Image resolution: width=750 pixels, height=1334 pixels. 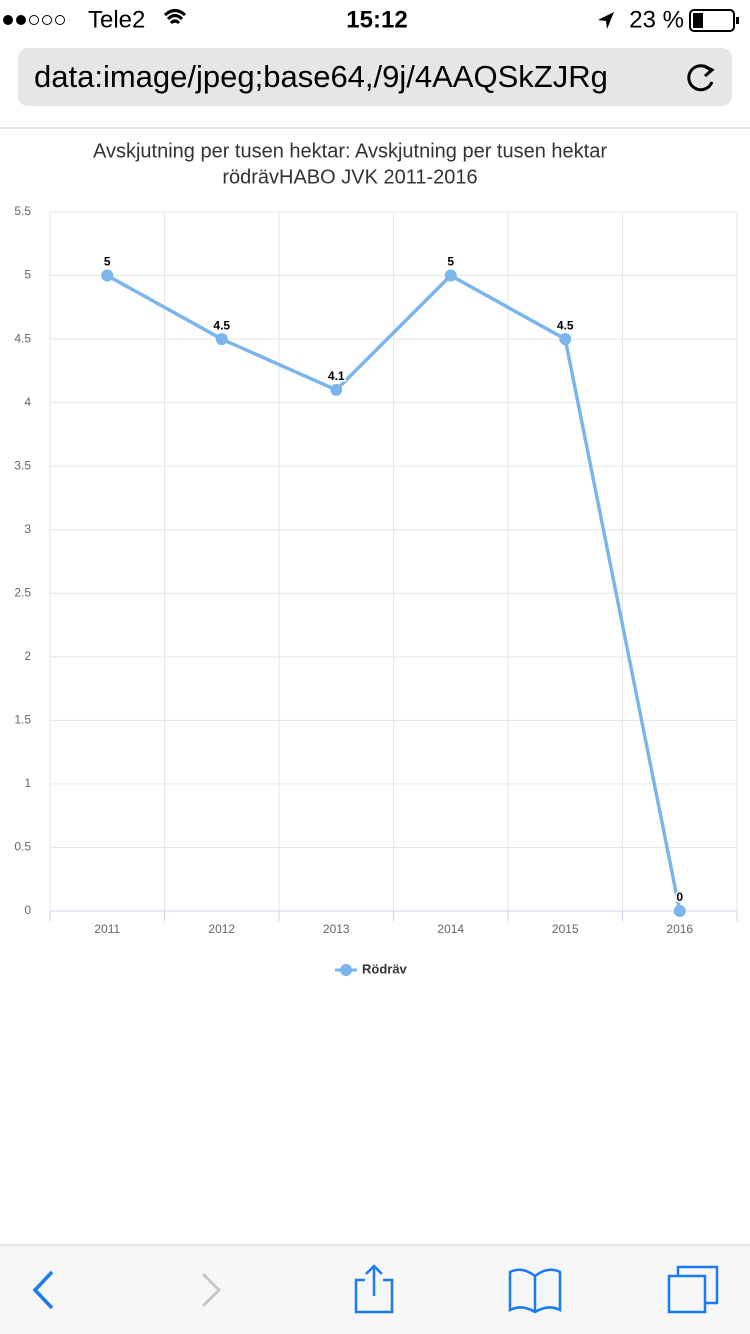 I want to click on wifi-icon, so click(x=175, y=17).